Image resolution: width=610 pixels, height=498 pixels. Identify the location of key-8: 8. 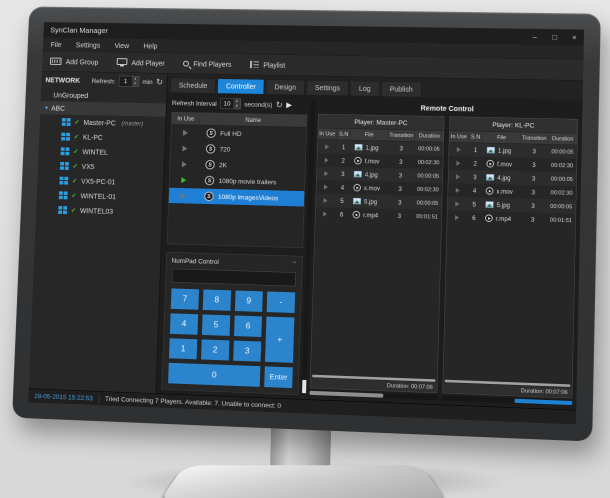
(216, 300).